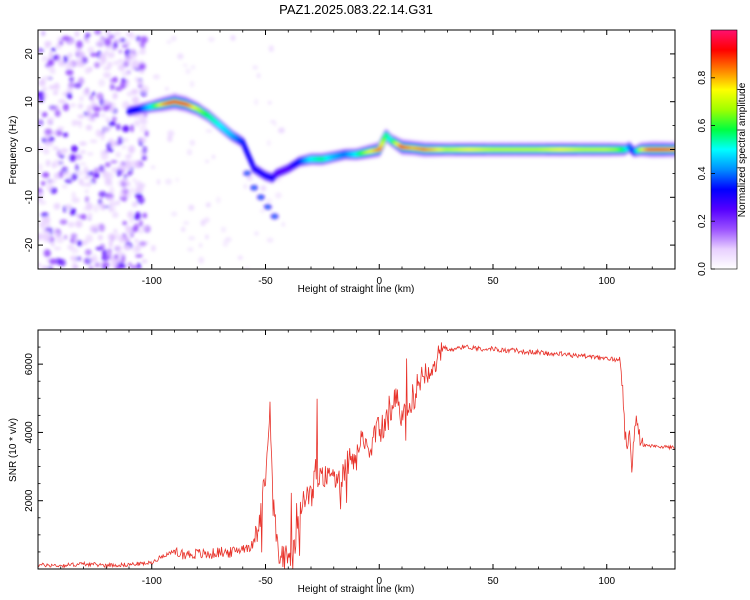 This screenshot has width=750, height=600. Describe the element at coordinates (606, 581) in the screenshot. I see `x-tick-label: 100` at that location.